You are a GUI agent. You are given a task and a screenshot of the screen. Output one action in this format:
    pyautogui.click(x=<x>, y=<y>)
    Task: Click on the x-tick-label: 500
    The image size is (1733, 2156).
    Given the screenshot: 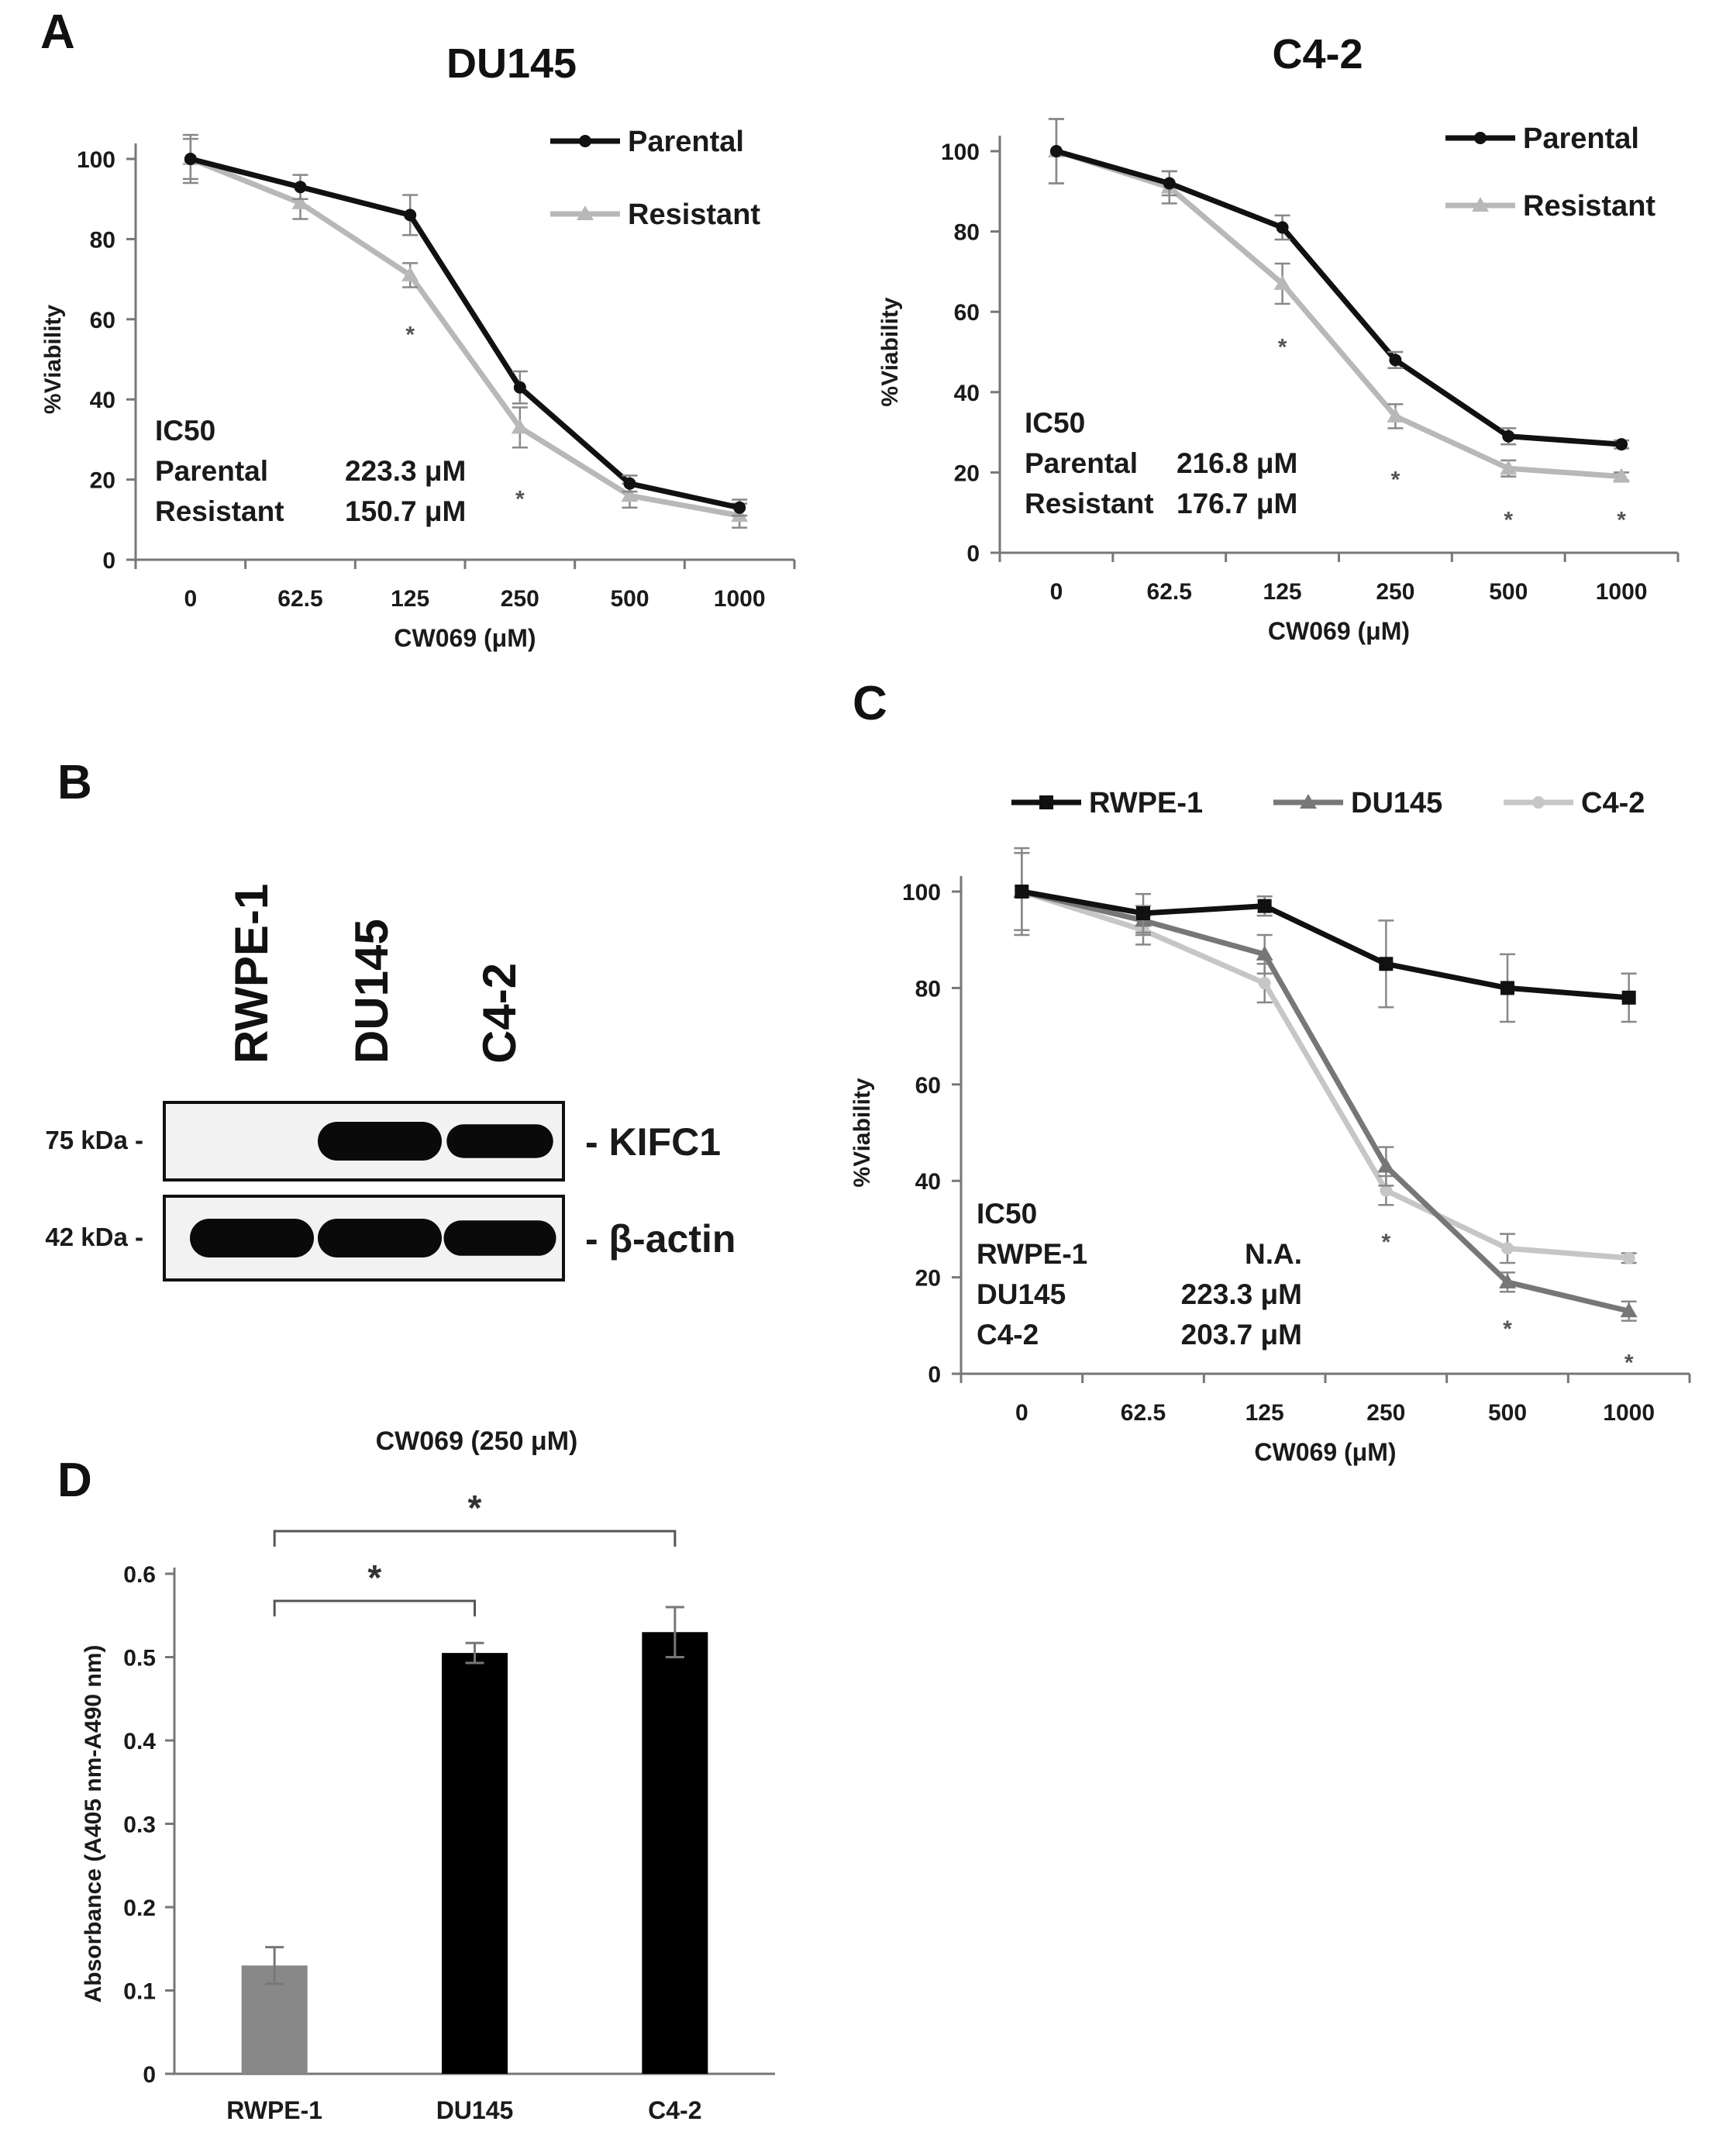 What is the action you would take?
    pyautogui.click(x=629, y=599)
    